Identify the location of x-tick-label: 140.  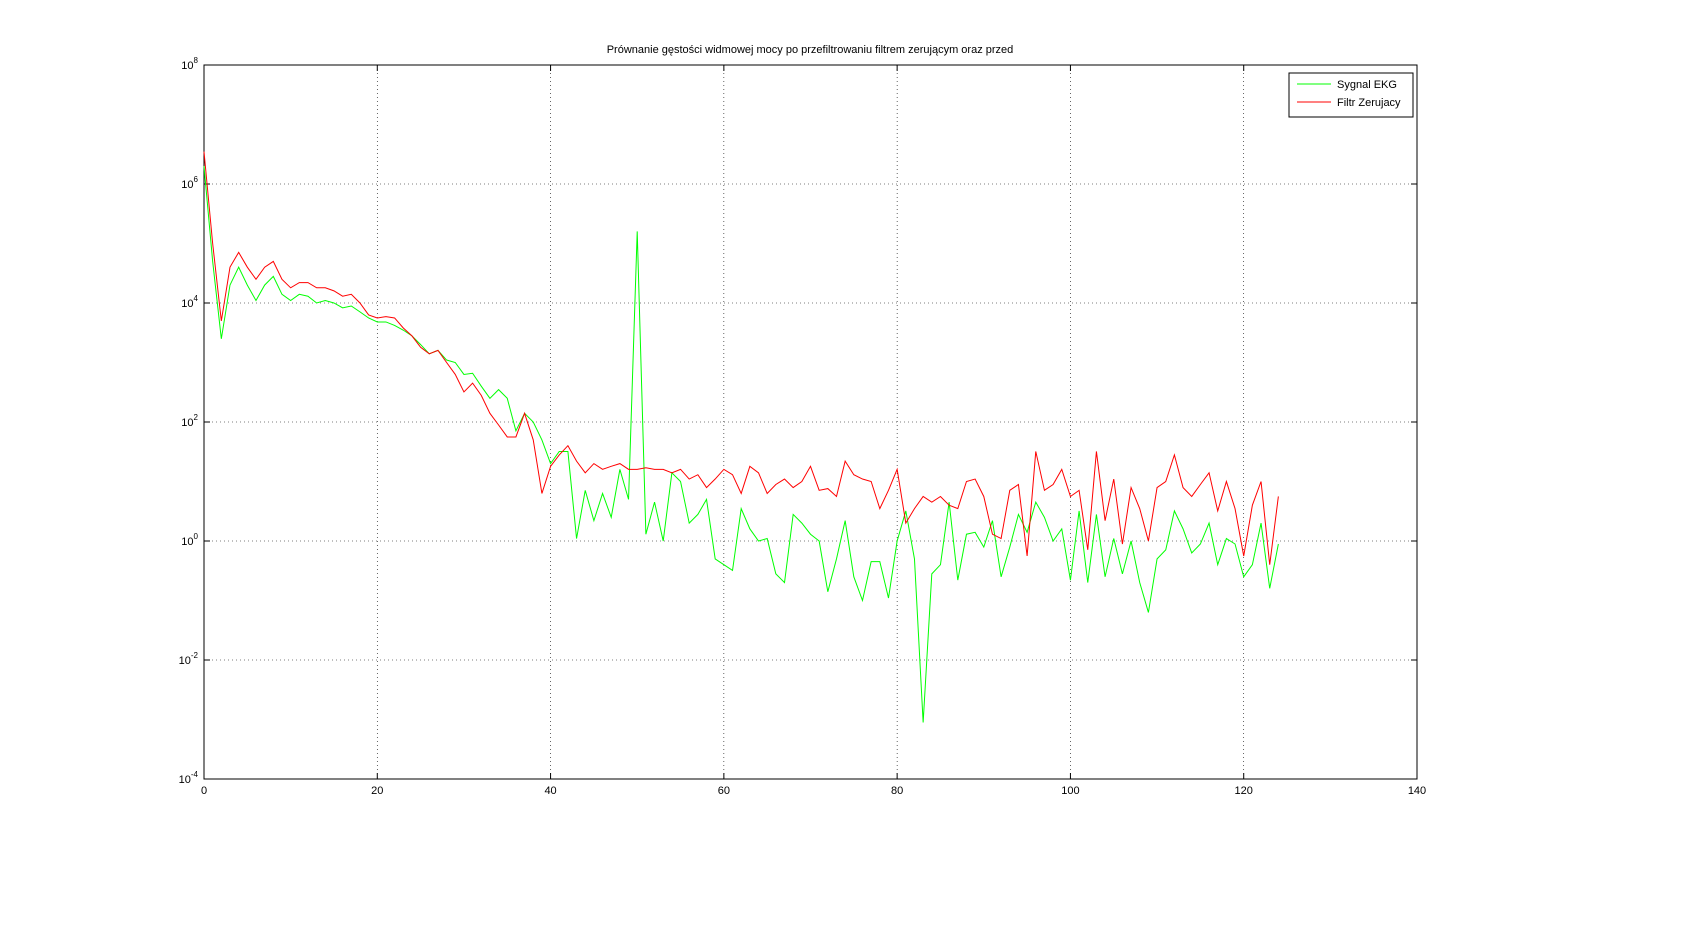
(1417, 791).